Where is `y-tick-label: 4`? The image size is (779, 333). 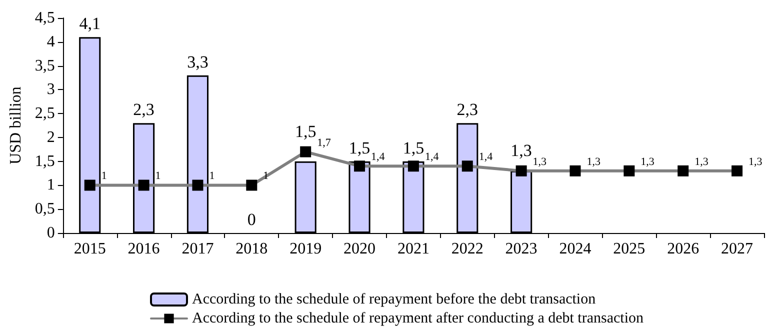
y-tick-label: 4 is located at coordinates (50, 41).